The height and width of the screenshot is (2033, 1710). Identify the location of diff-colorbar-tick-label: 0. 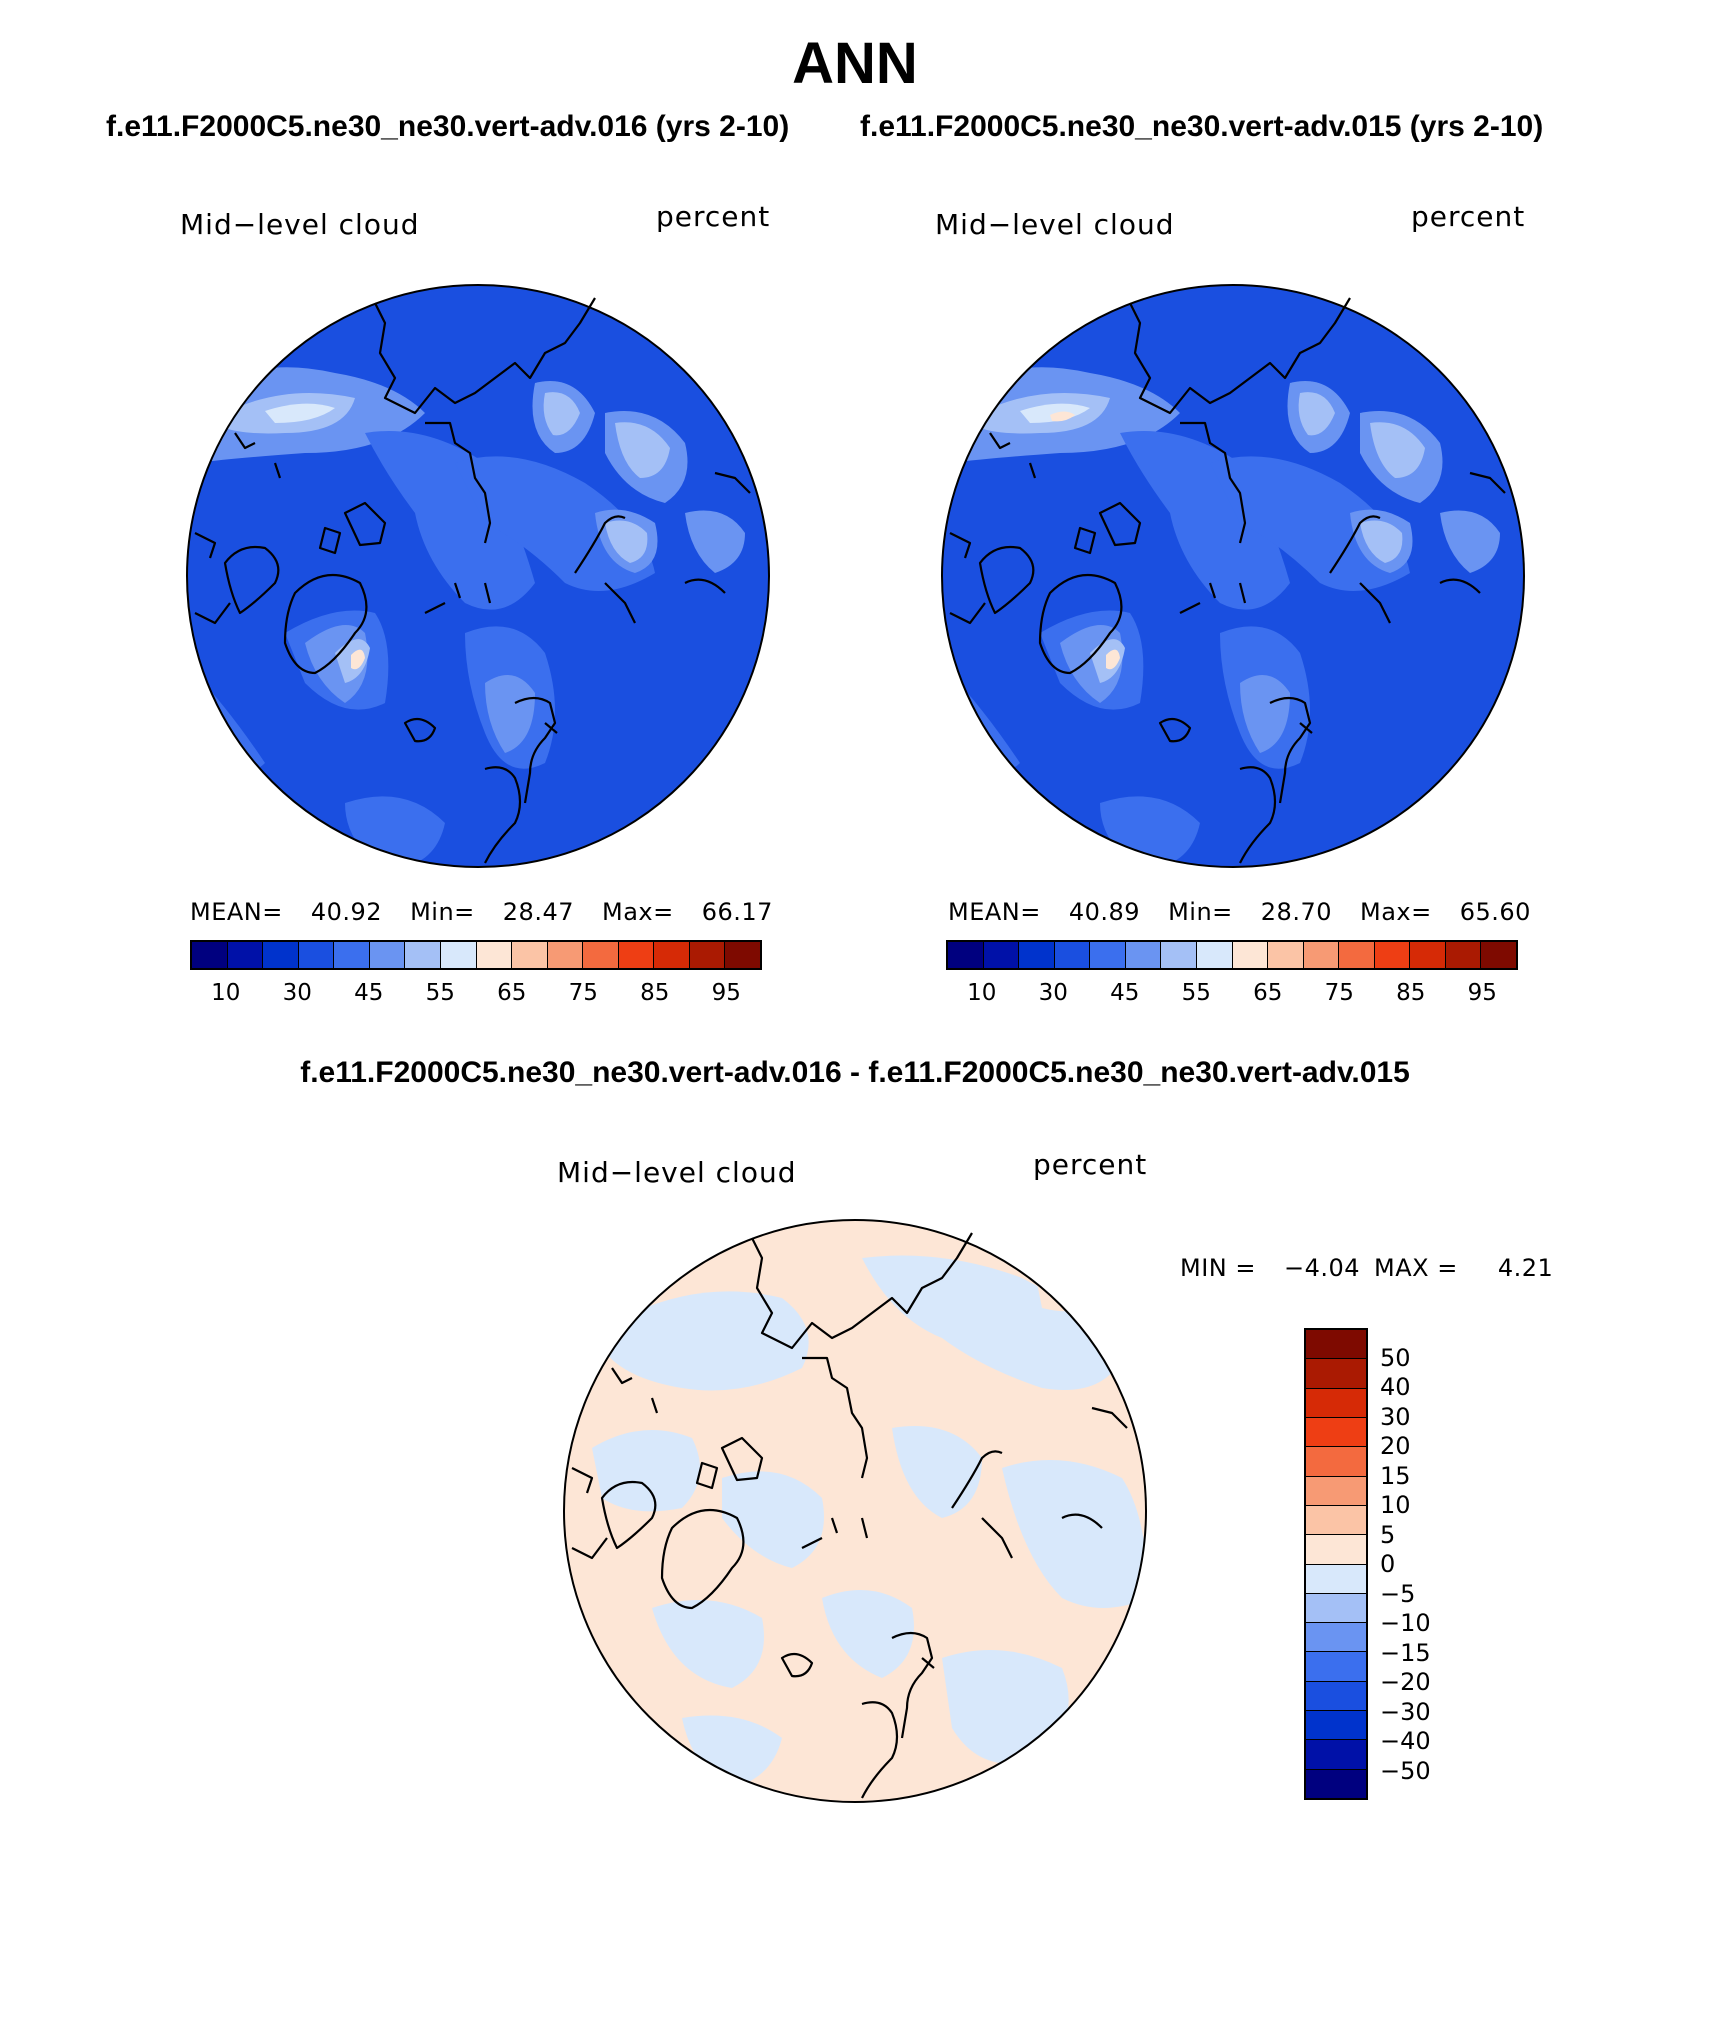
(1388, 1564).